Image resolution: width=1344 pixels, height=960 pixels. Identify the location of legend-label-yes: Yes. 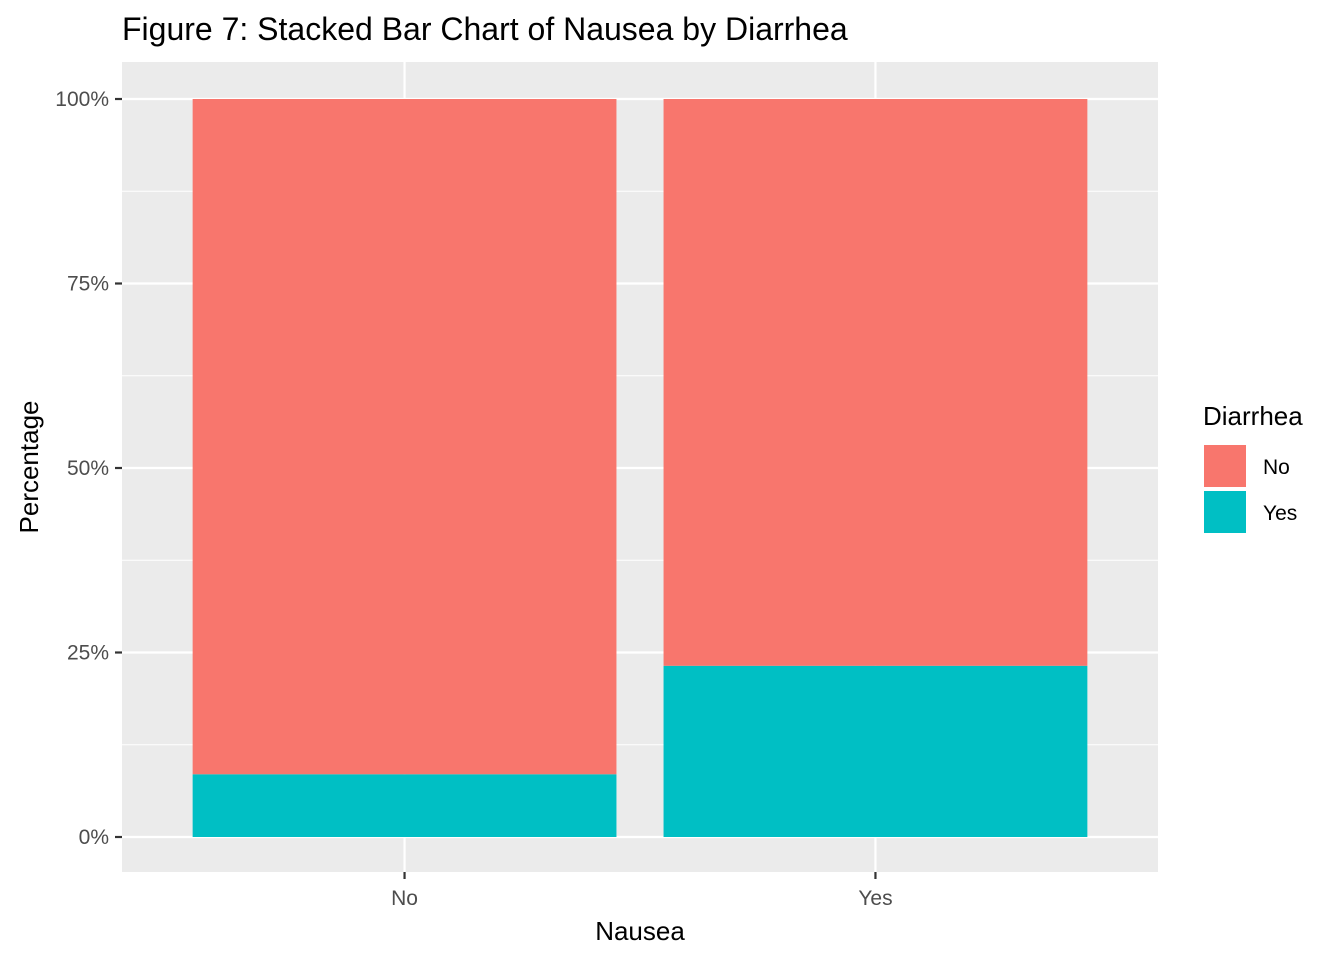
(1280, 513).